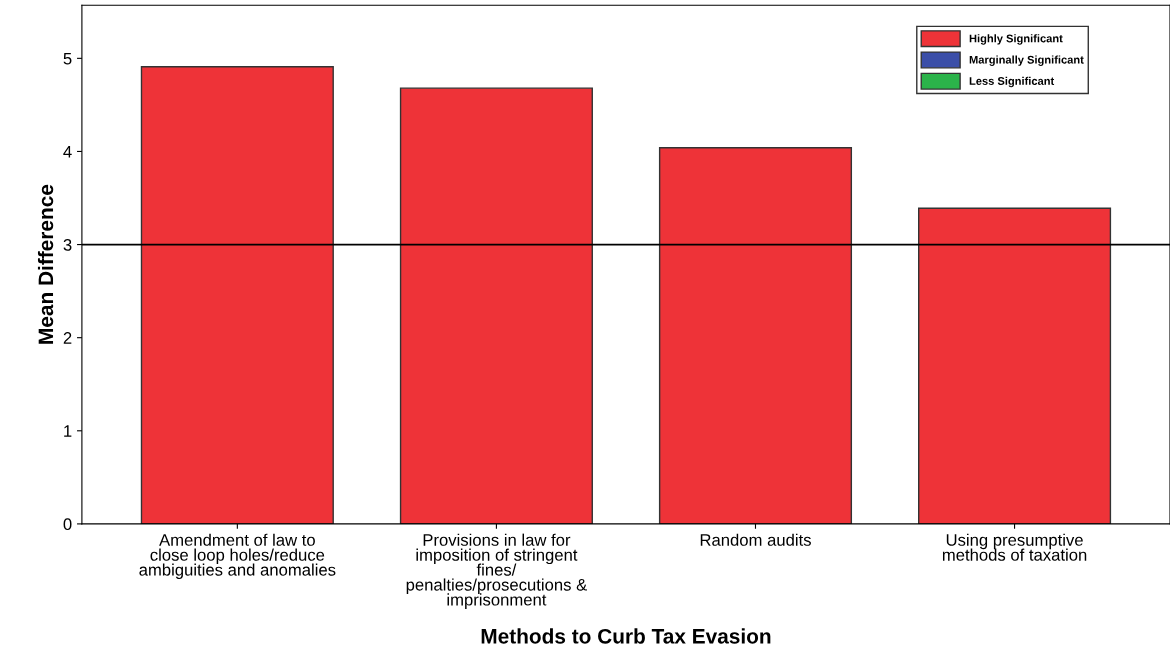 This screenshot has height=659, width=1170. What do you see at coordinates (1014, 547) in the screenshot?
I see `x-tick-label: Using presumptive methods of taxation` at bounding box center [1014, 547].